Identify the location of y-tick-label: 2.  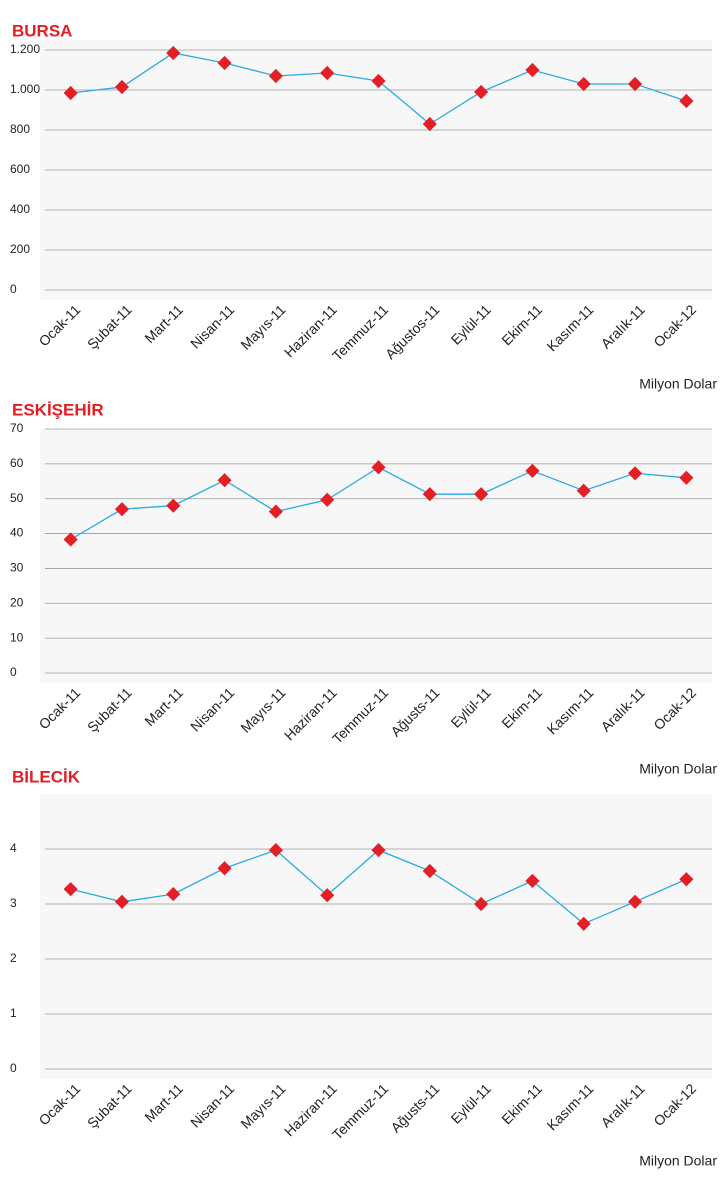
(13, 958).